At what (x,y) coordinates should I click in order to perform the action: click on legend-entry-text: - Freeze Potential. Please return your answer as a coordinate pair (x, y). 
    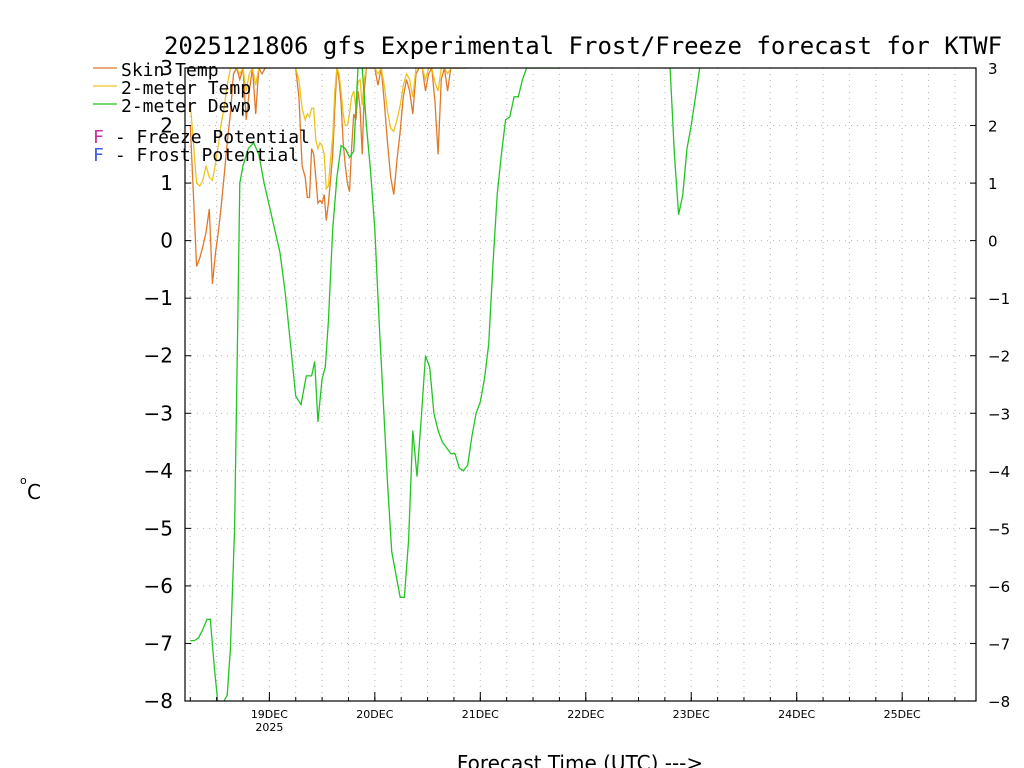
    Looking at the image, I should click on (207, 137).